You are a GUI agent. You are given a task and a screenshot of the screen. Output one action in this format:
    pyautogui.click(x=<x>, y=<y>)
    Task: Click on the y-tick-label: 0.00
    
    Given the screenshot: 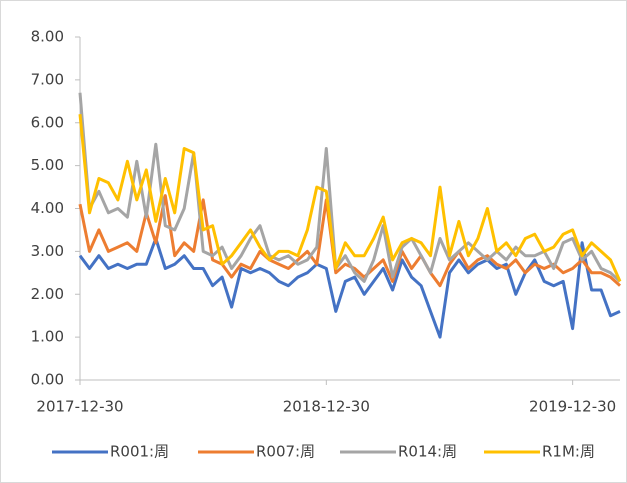 What is the action you would take?
    pyautogui.click(x=47, y=380)
    